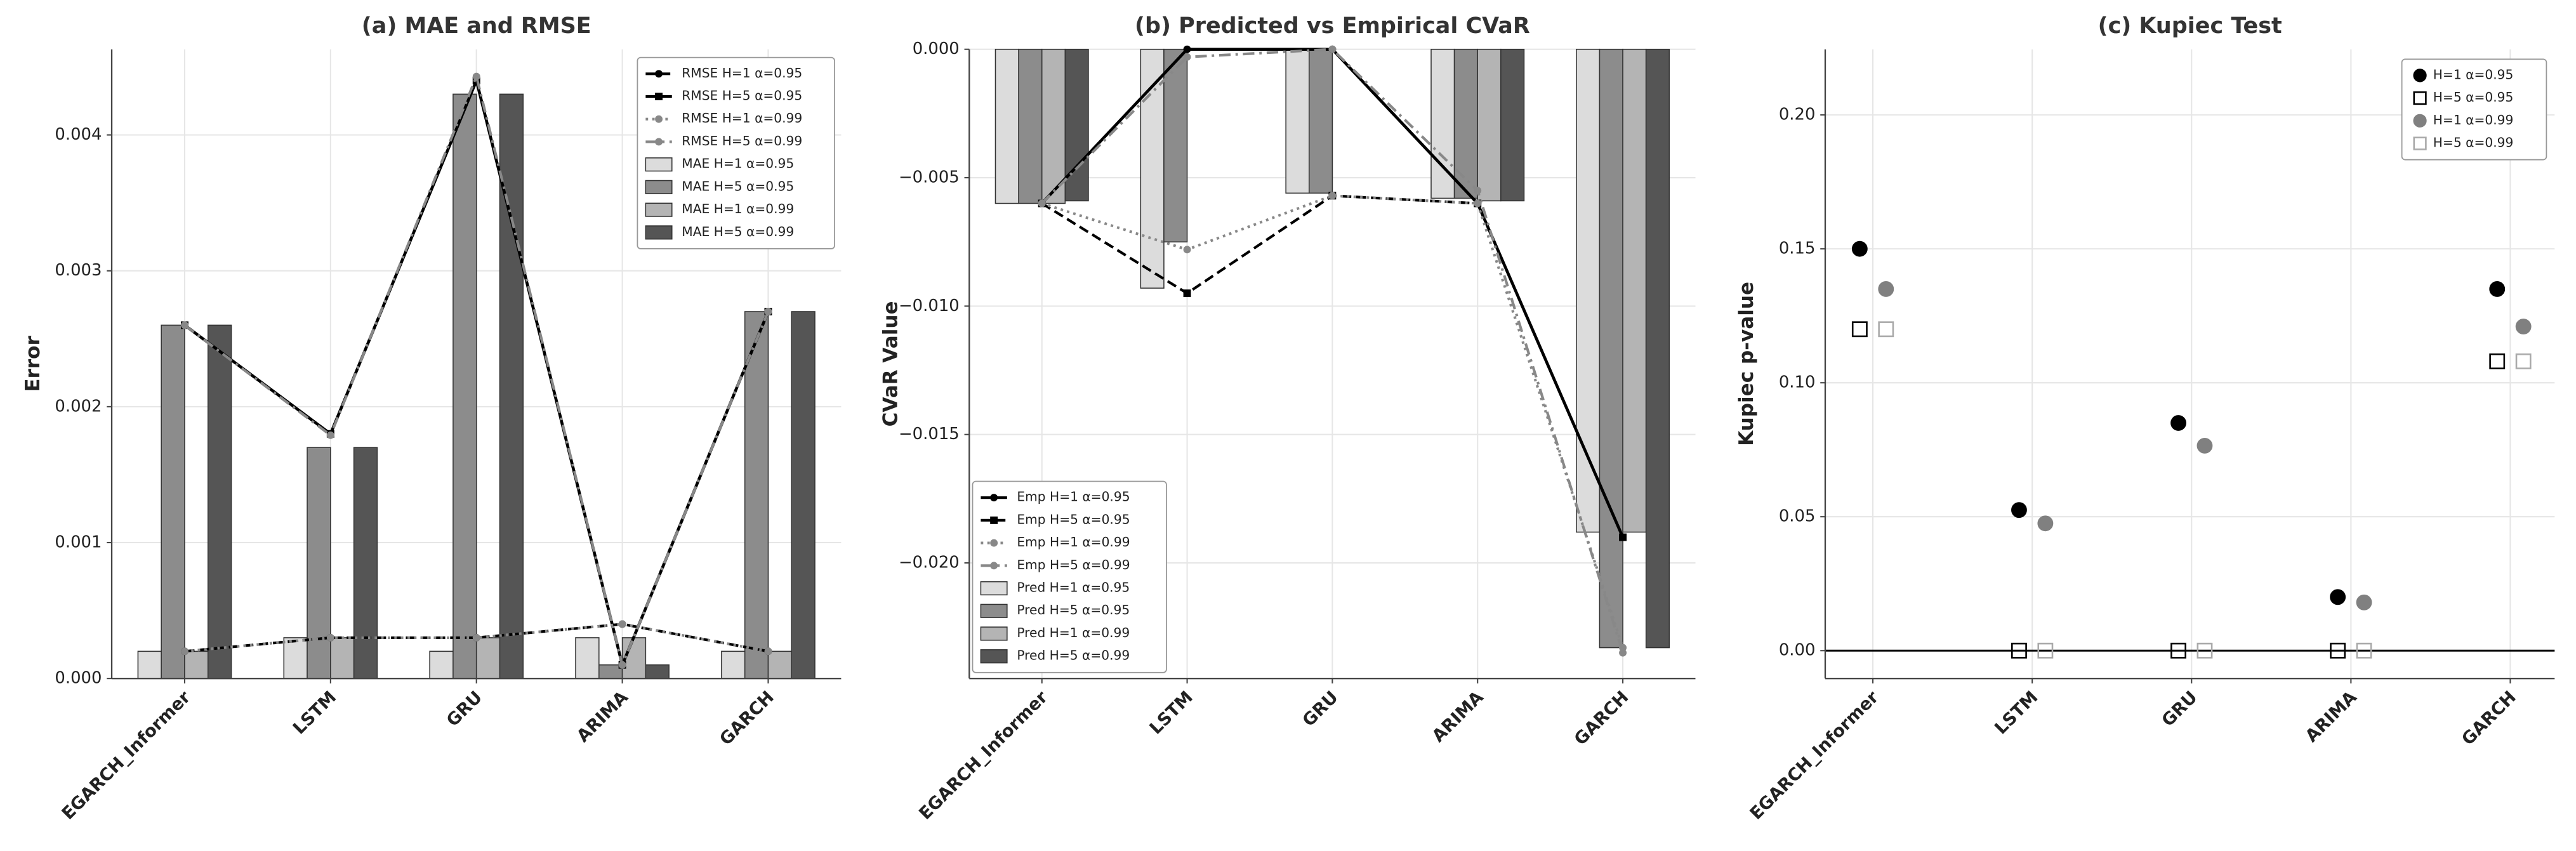 The width and height of the screenshot is (2576, 851). What do you see at coordinates (79, 542) in the screenshot?
I see `y-tick-label: 0.001` at bounding box center [79, 542].